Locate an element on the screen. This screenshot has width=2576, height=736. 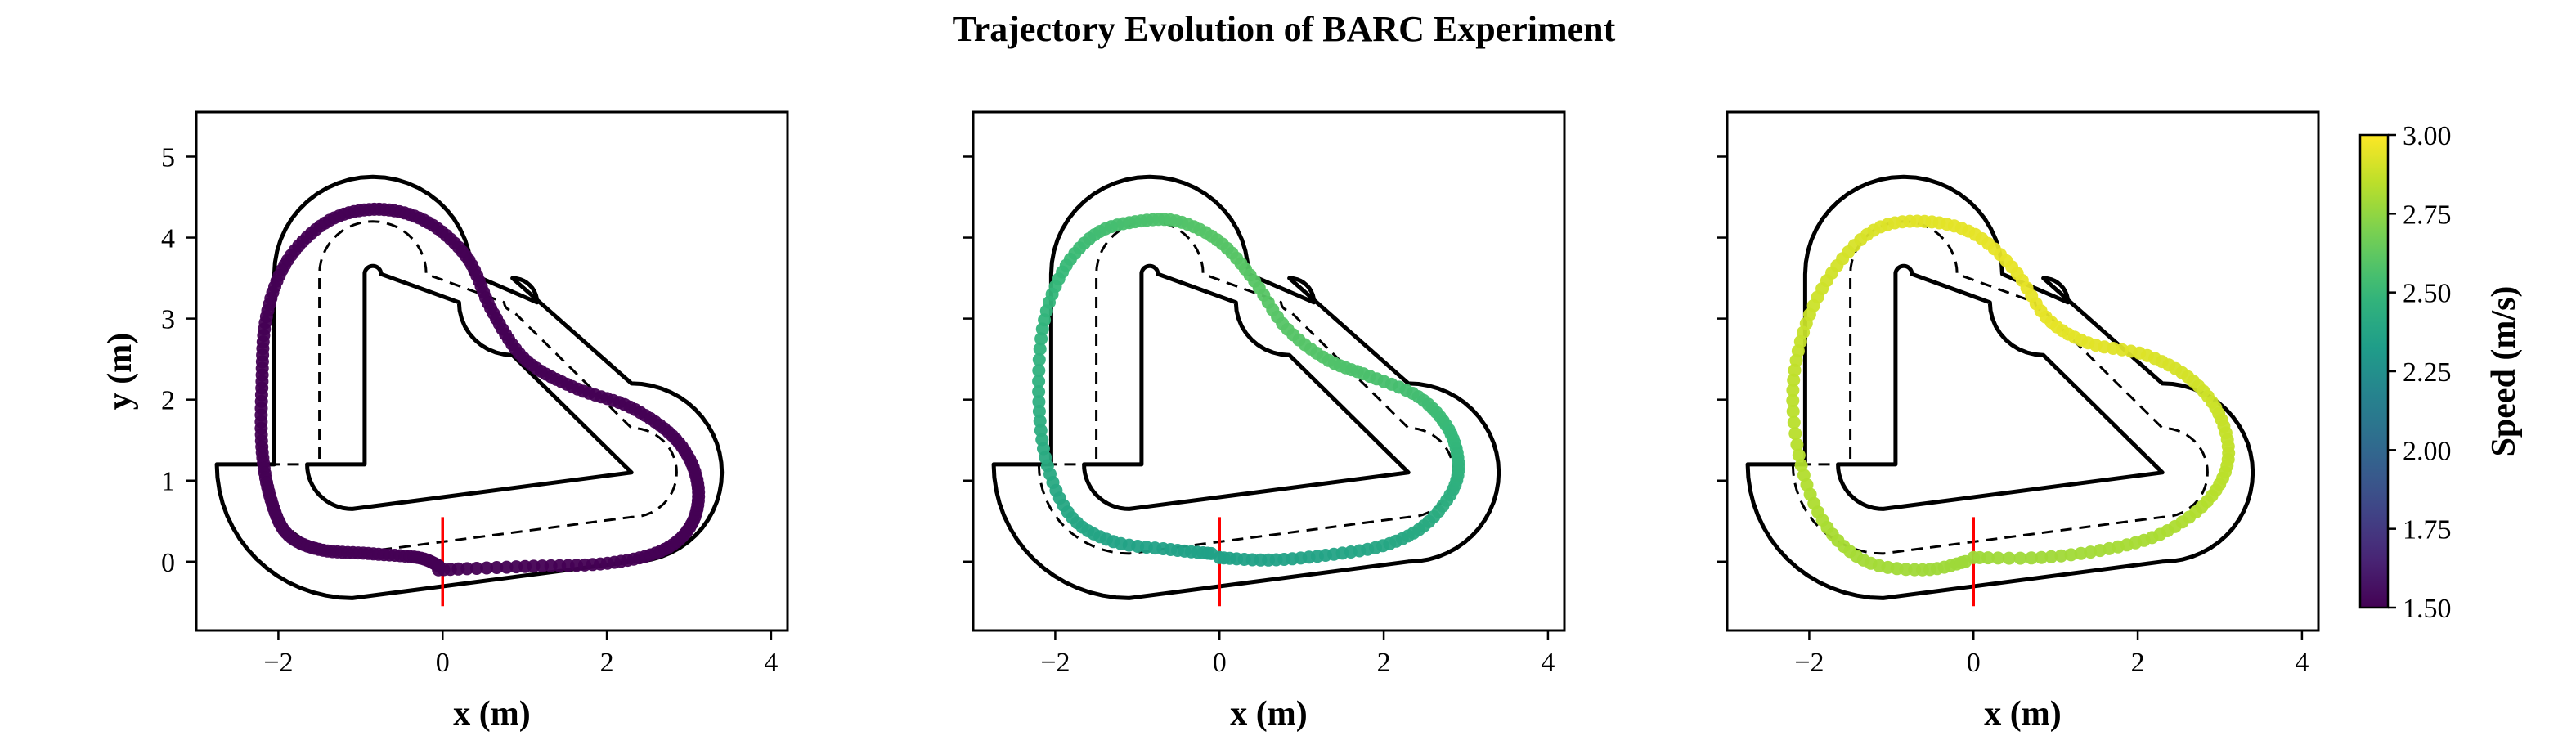
colorbar-tick-label: 3.00 is located at coordinates (2427, 136).